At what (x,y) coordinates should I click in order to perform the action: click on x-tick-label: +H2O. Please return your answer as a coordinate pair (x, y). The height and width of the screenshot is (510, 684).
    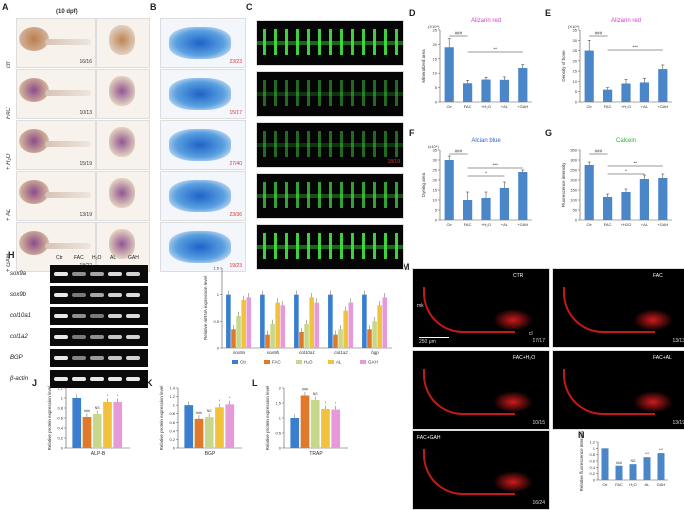
    Looking at the image, I should click on (626, 224).